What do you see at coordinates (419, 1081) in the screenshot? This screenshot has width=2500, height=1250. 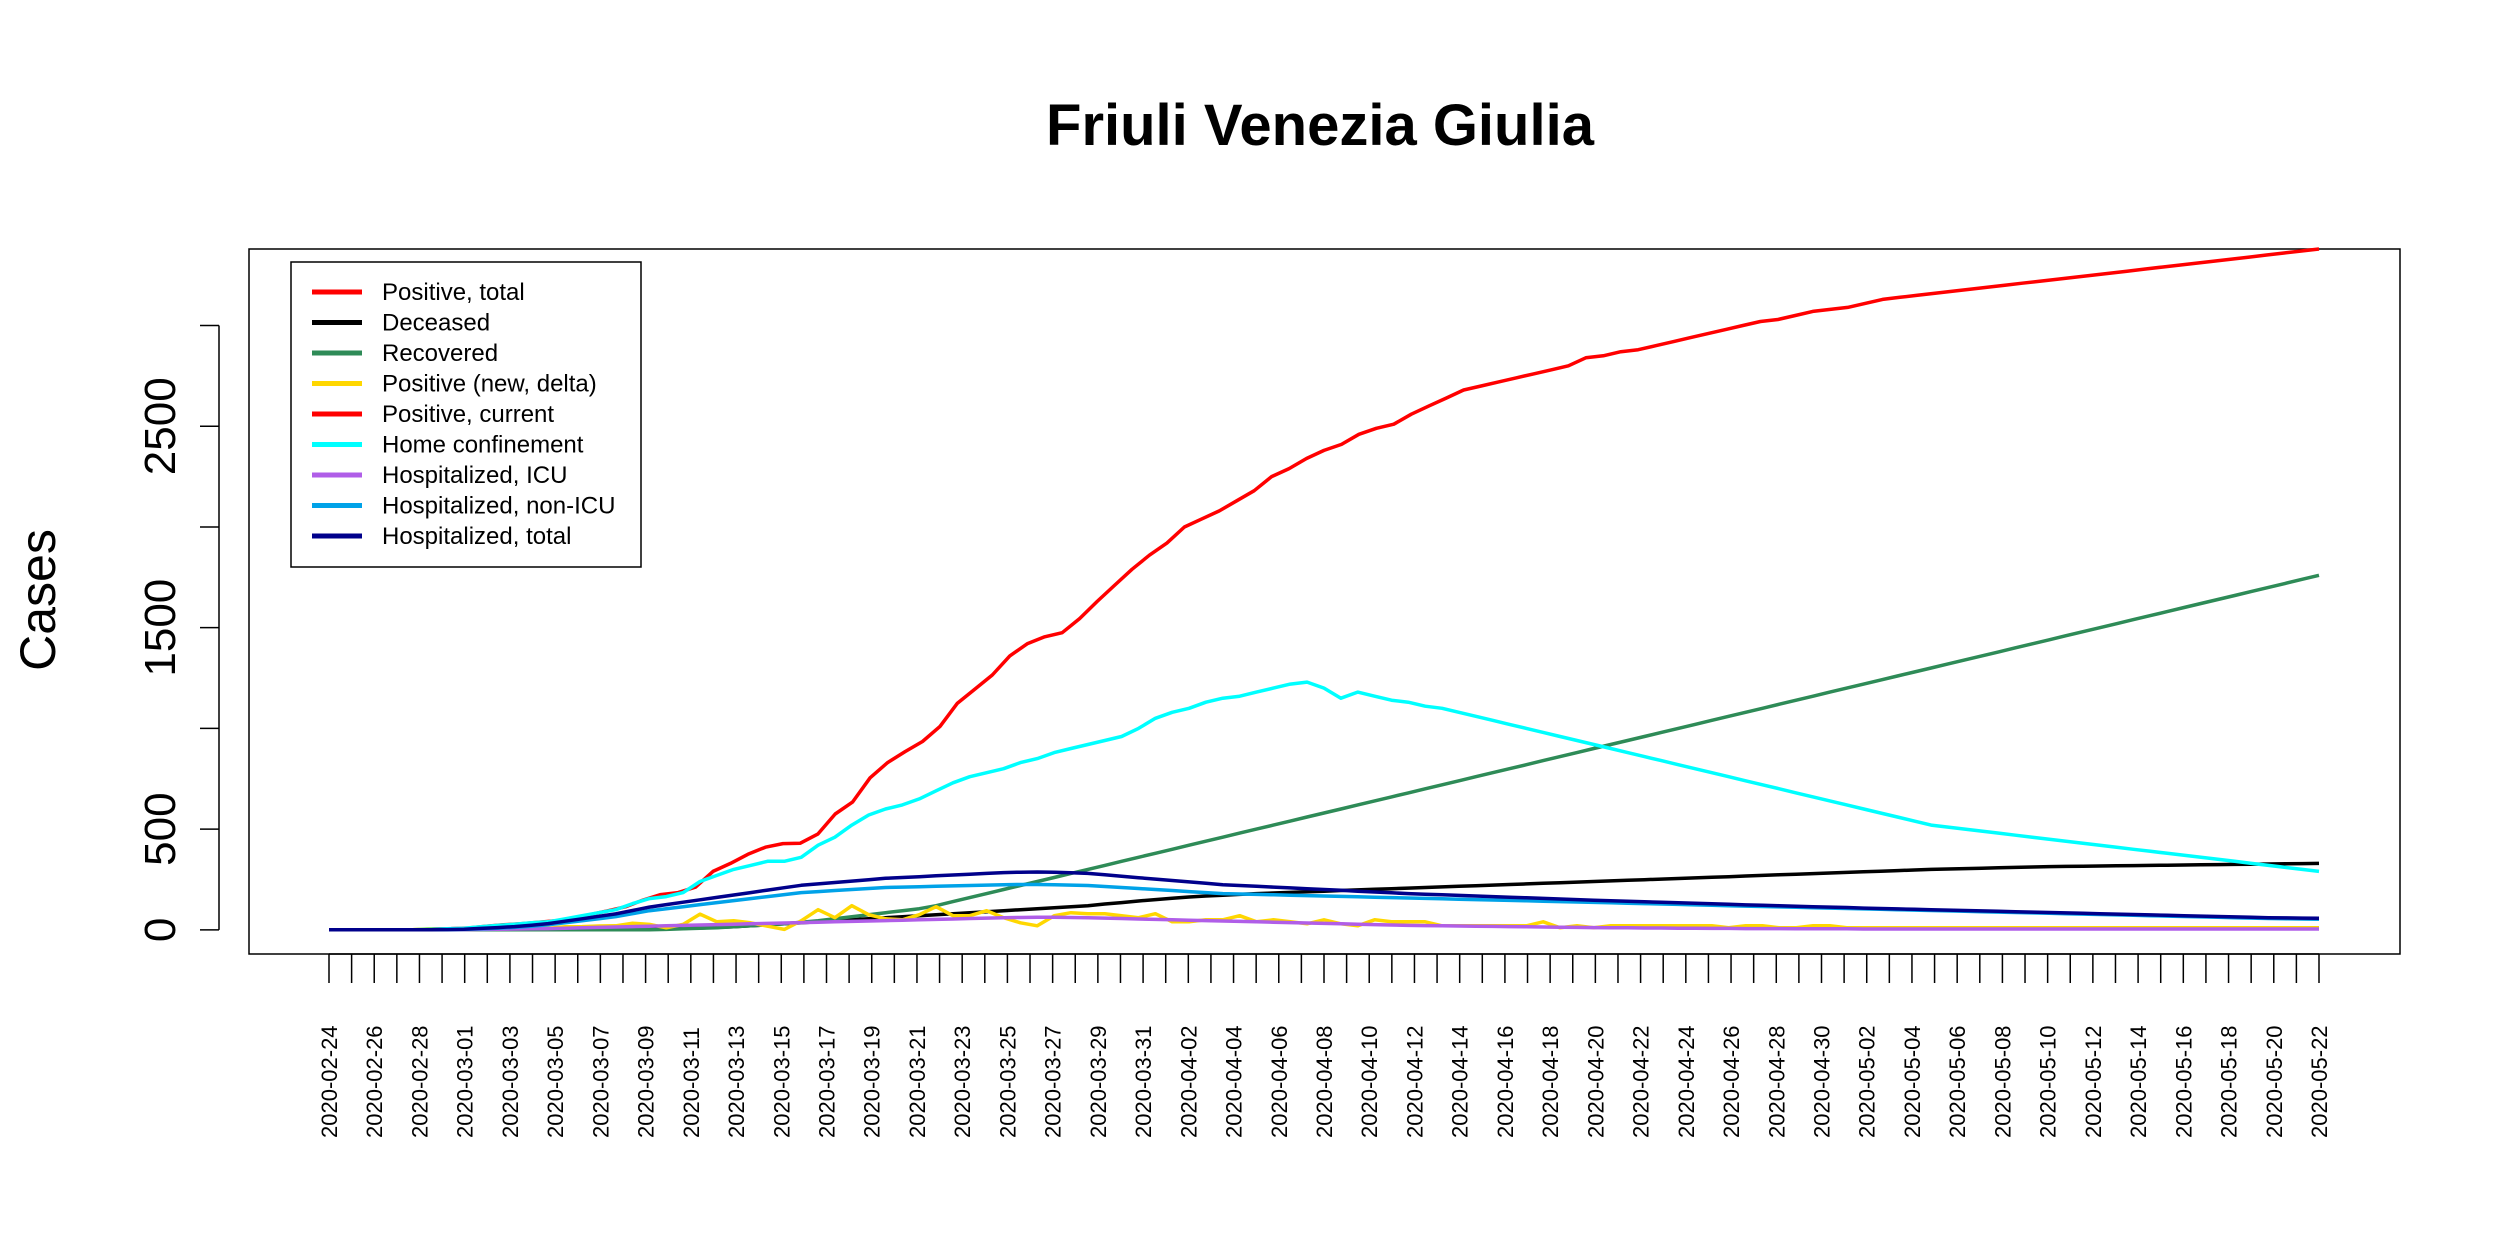 I see `x-tick-label: 2020-02-28` at bounding box center [419, 1081].